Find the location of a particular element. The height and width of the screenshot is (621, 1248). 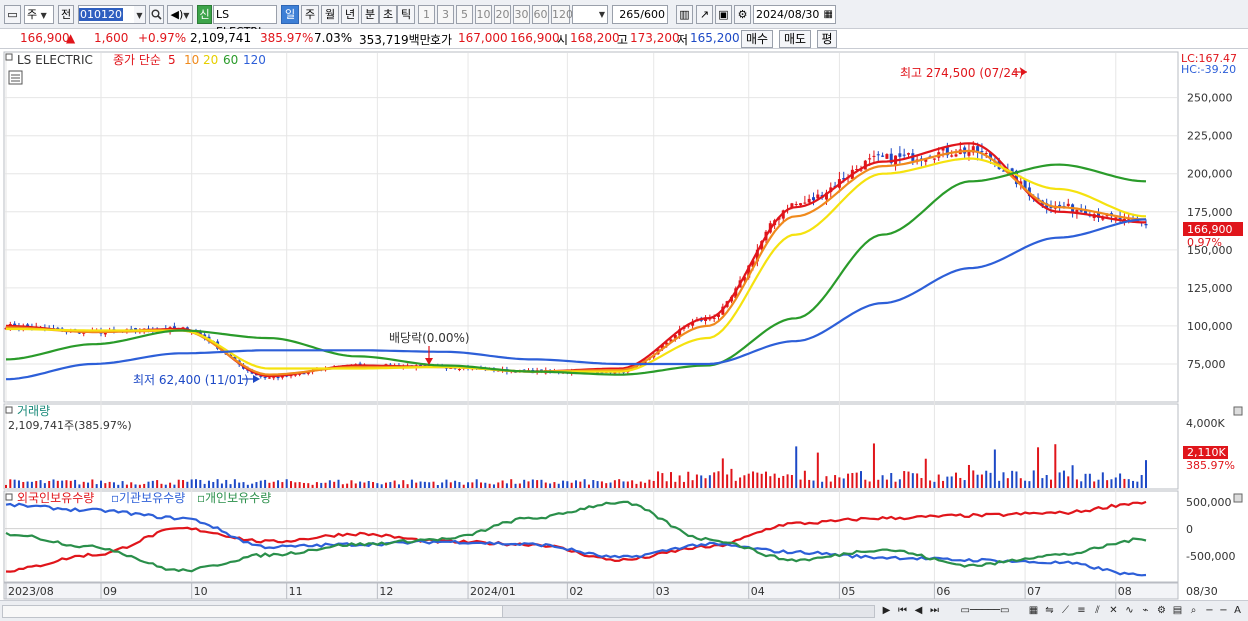

prev-icon: ◀ is located at coordinates (918, 610).